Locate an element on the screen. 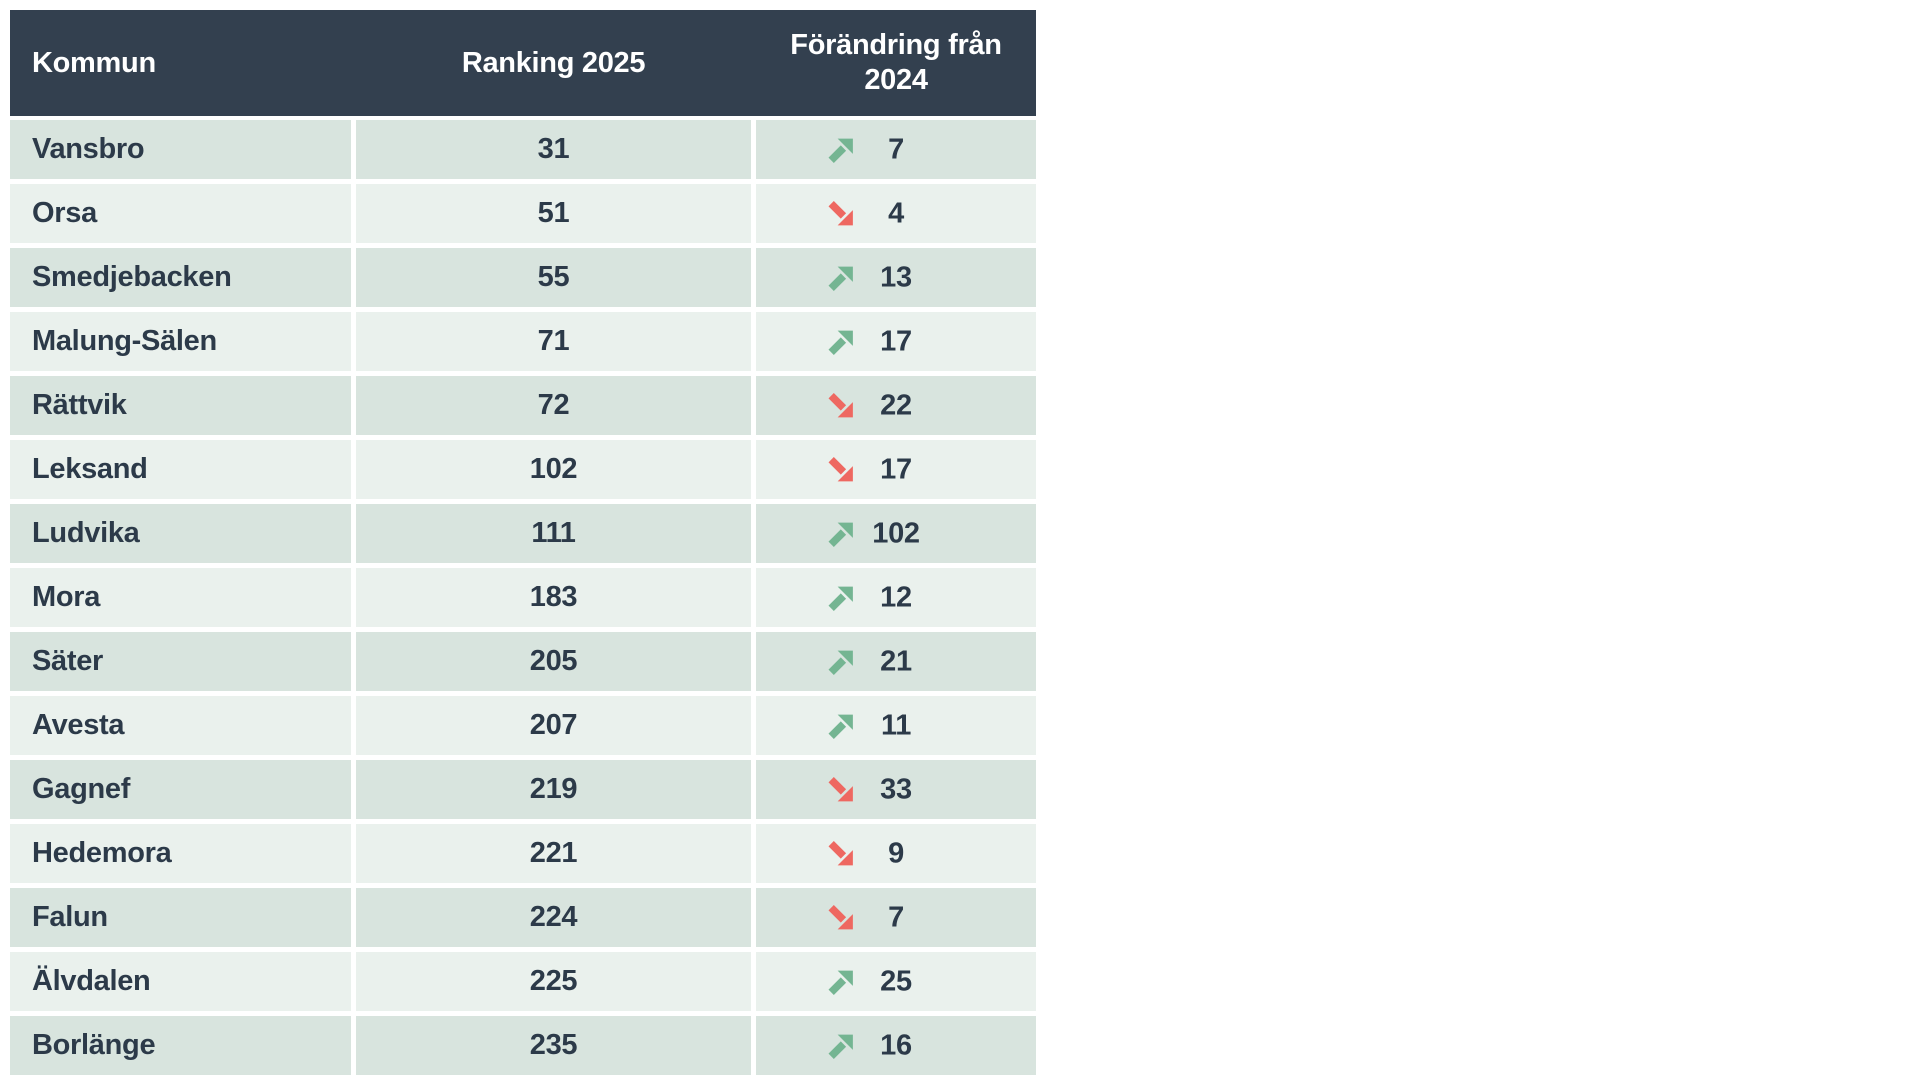  table-row: Orsa 51 4 is located at coordinates (523, 213).